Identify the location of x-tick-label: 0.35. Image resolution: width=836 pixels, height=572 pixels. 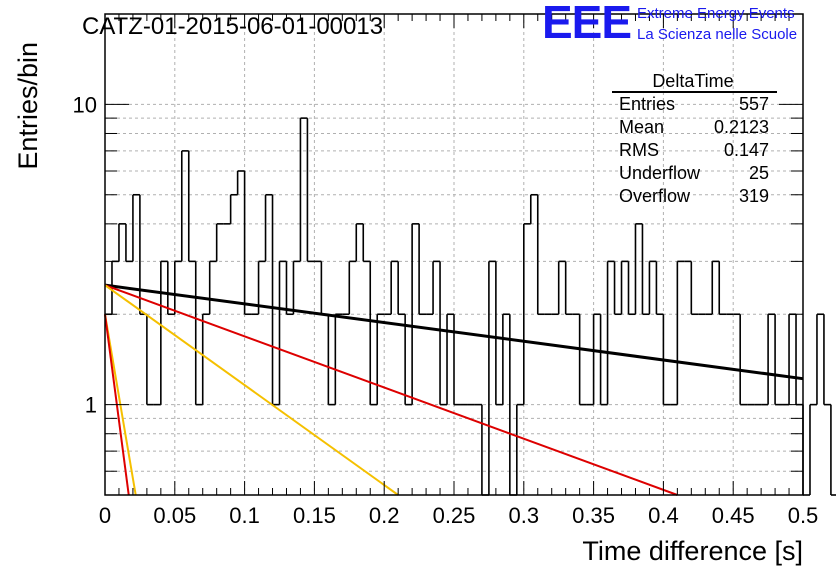
(593, 515).